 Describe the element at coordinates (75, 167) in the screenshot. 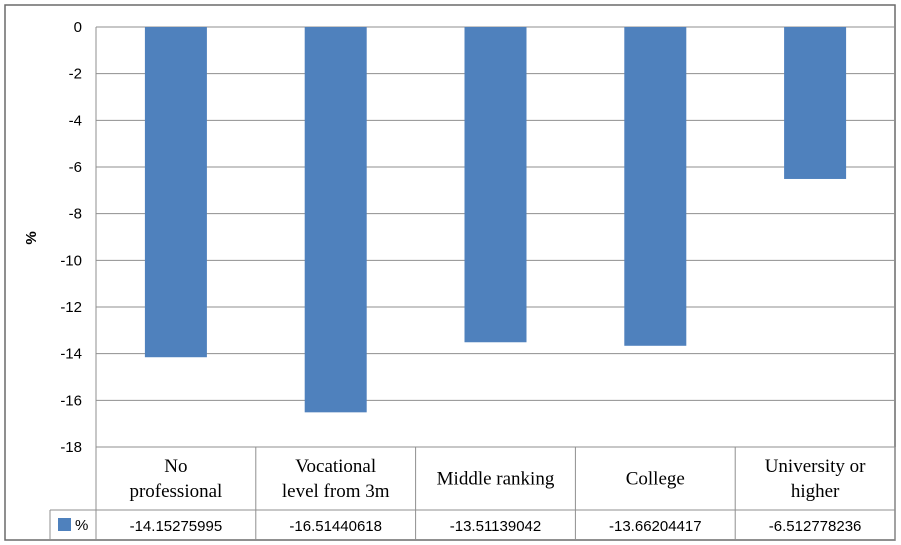

I see `y-tick-label: -6` at that location.